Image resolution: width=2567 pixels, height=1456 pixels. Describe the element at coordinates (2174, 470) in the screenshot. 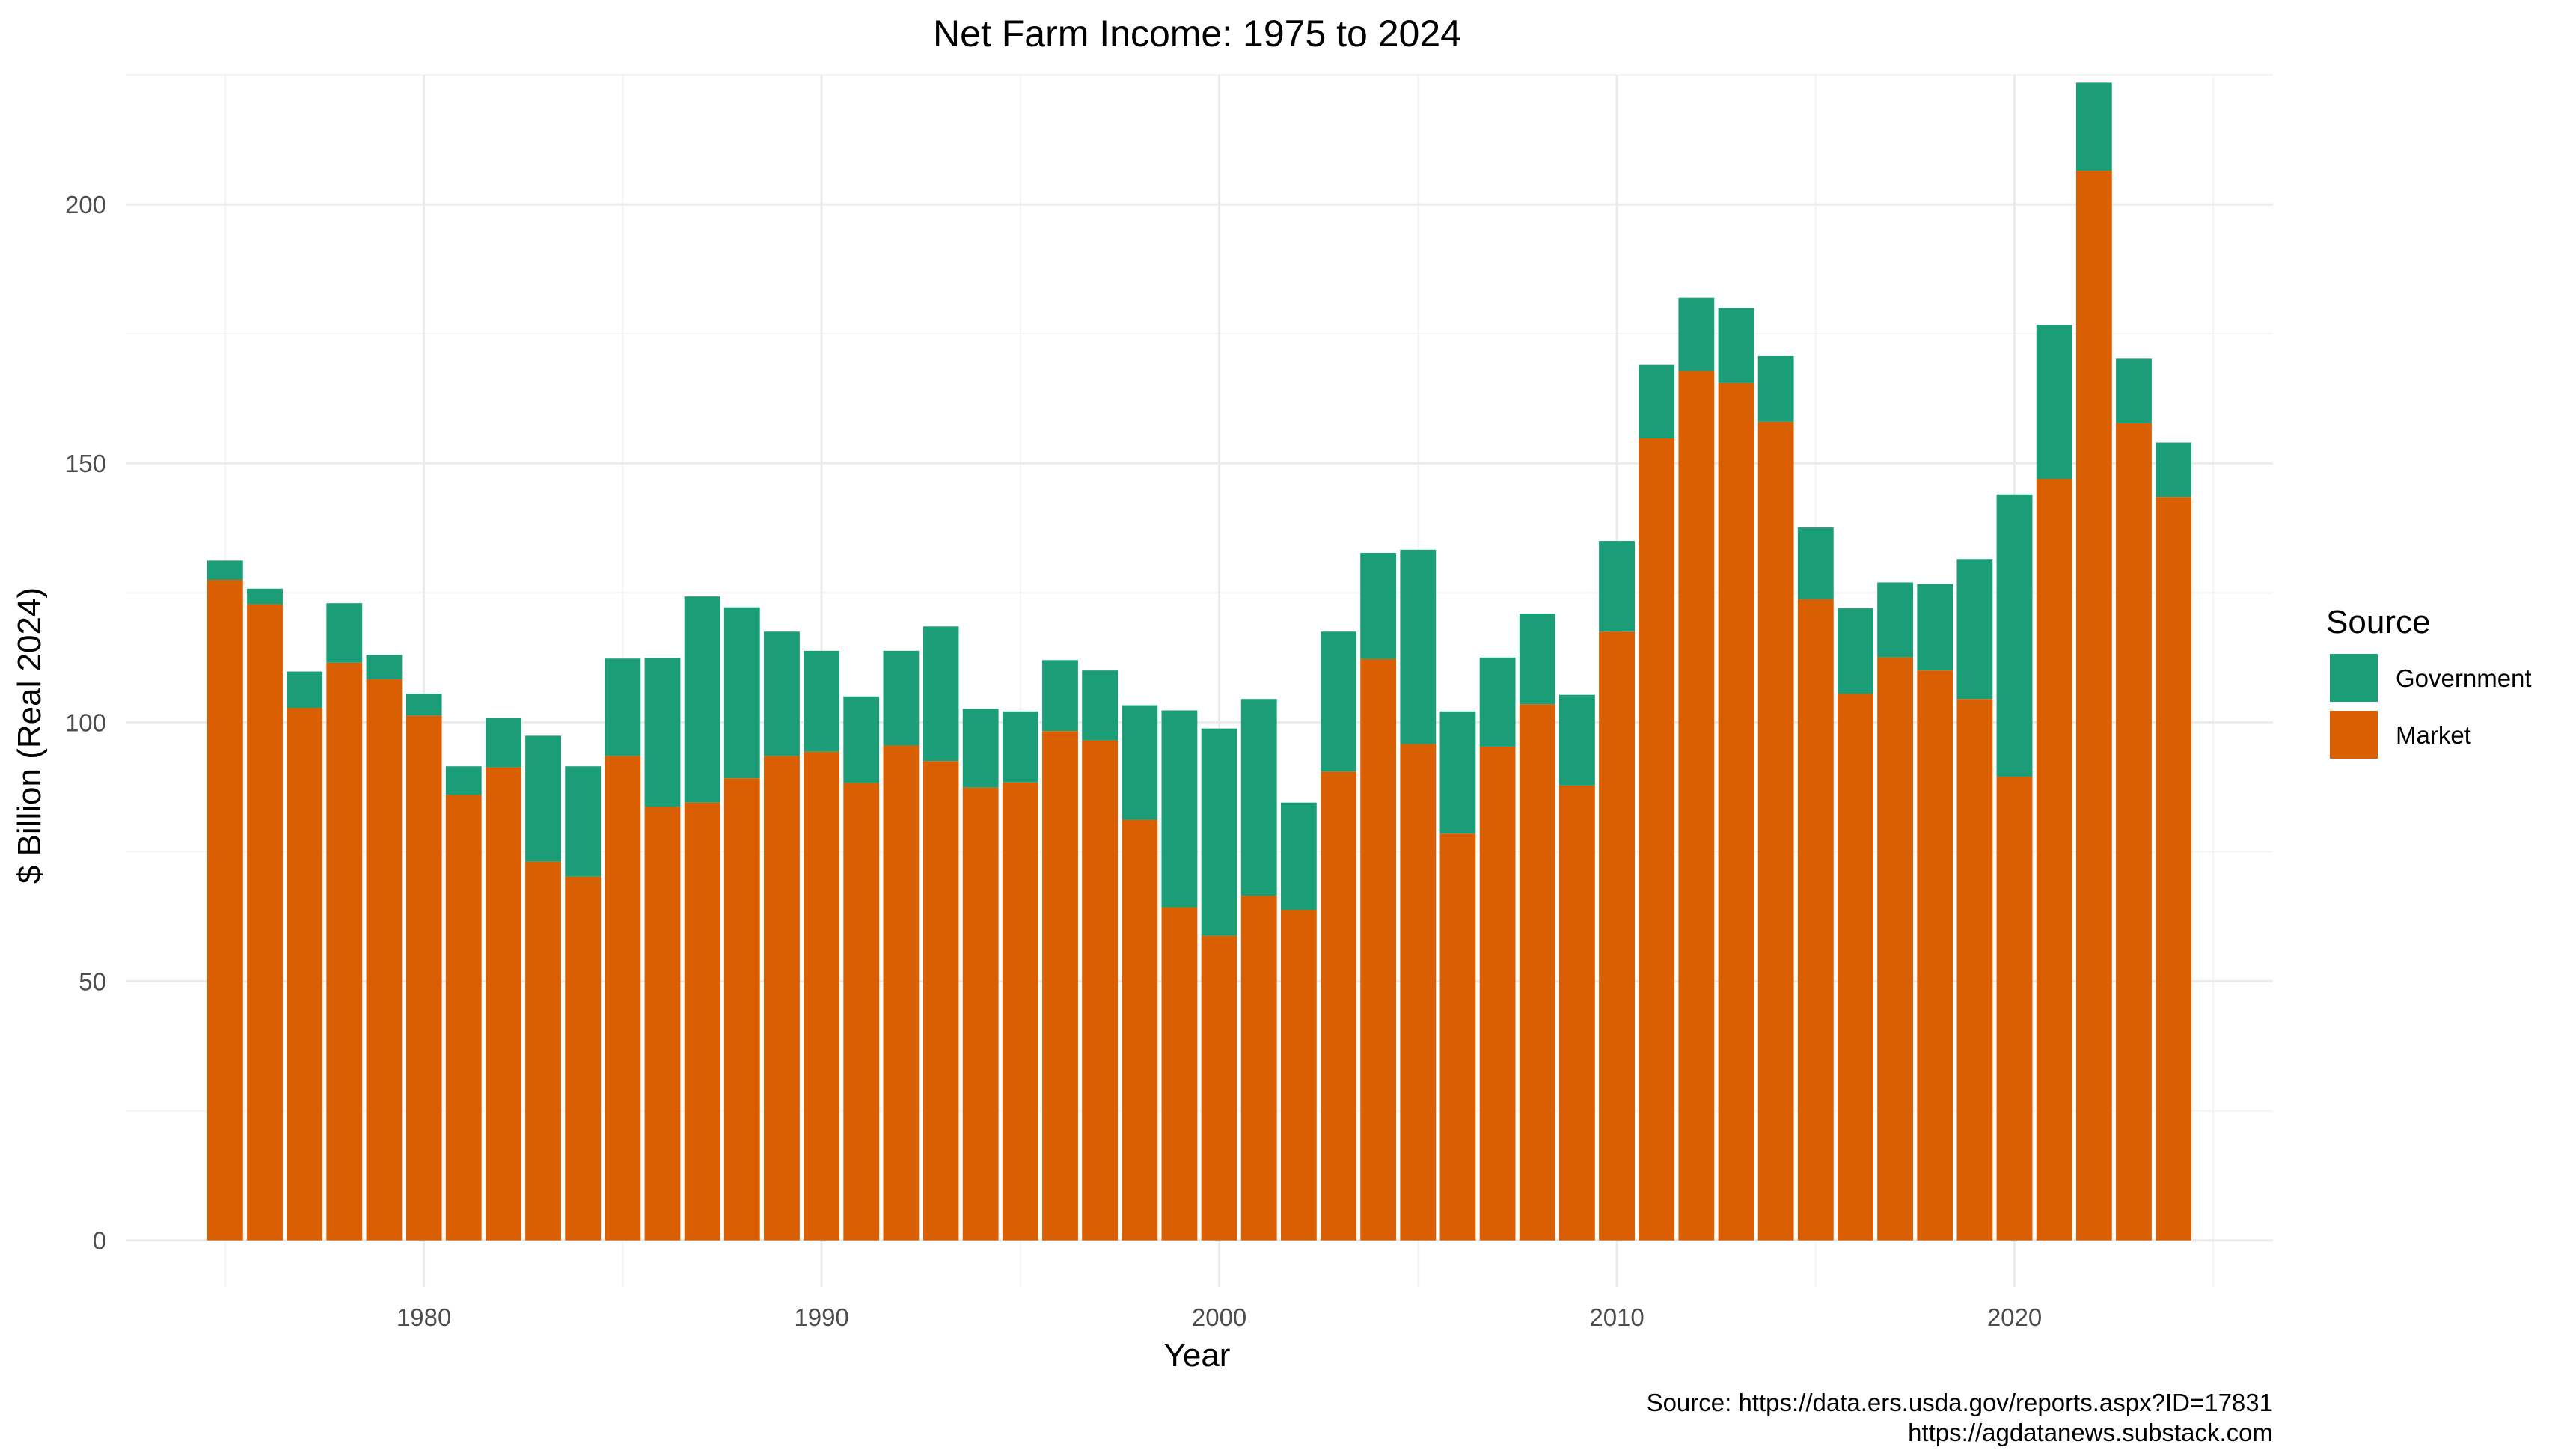

I see `bar-government-2024` at that location.